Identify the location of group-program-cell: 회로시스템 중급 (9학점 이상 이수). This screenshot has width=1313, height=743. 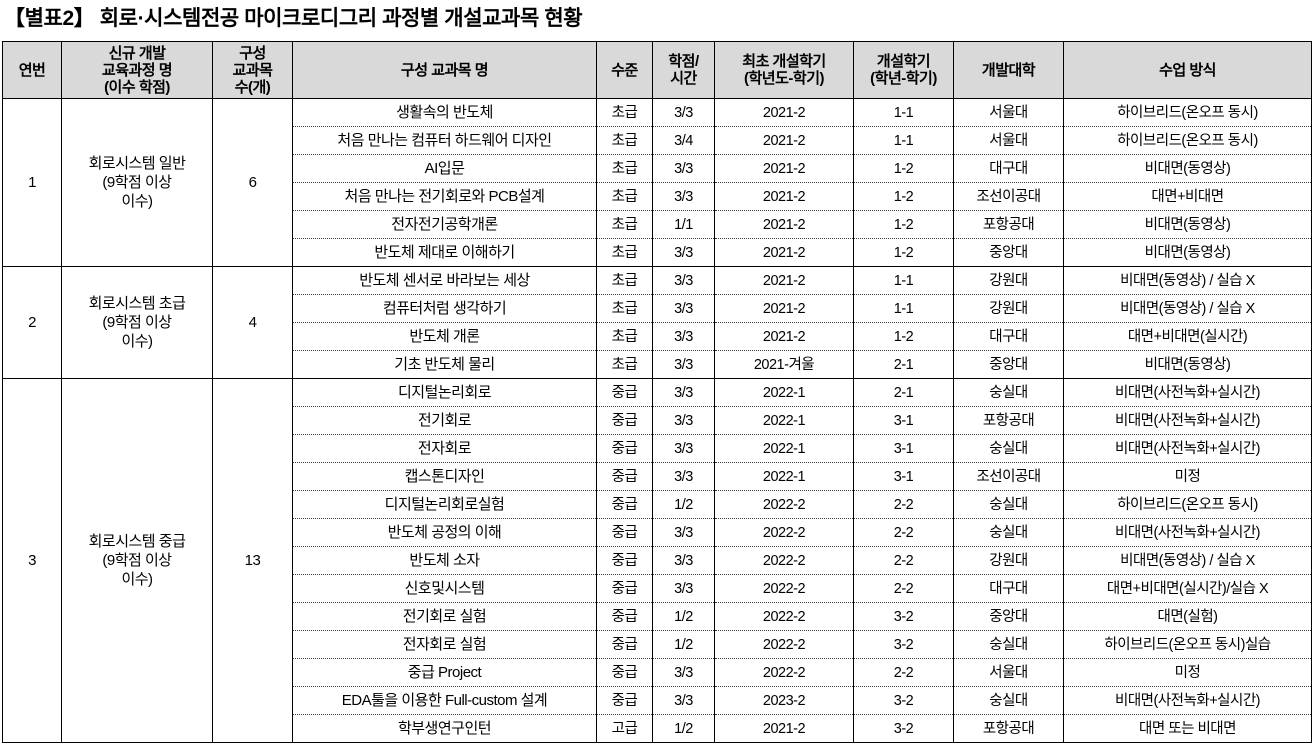
(137, 560).